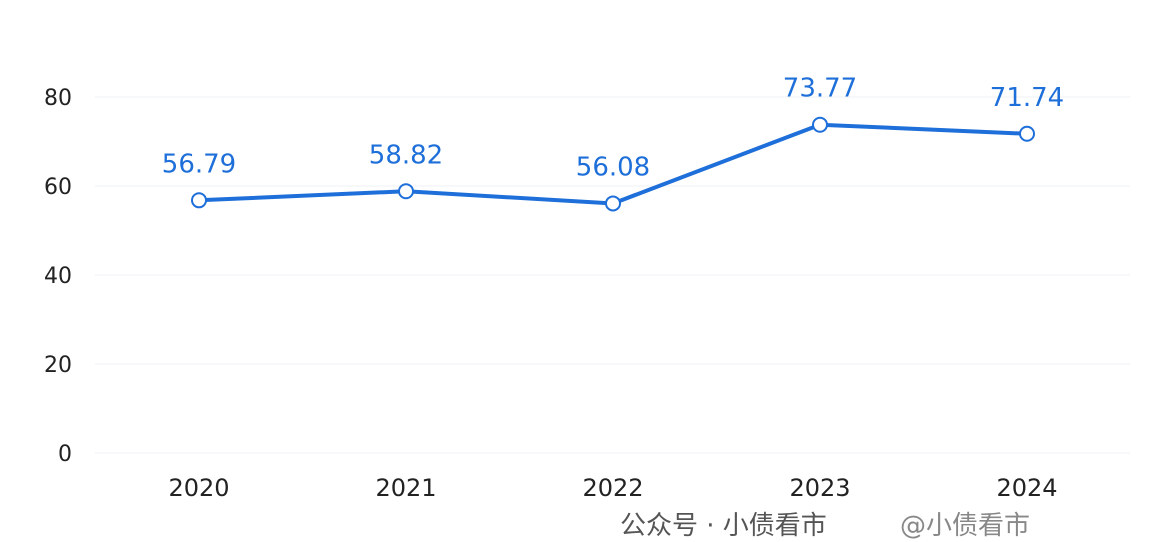 Image resolution: width=1162 pixels, height=542 pixels. I want to click on data-label: 73.77, so click(820, 89).